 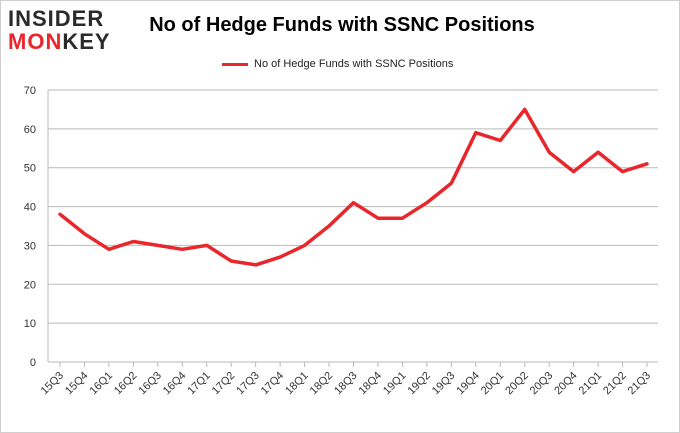 I want to click on x-tick-label: 21Q1, so click(x=591, y=384).